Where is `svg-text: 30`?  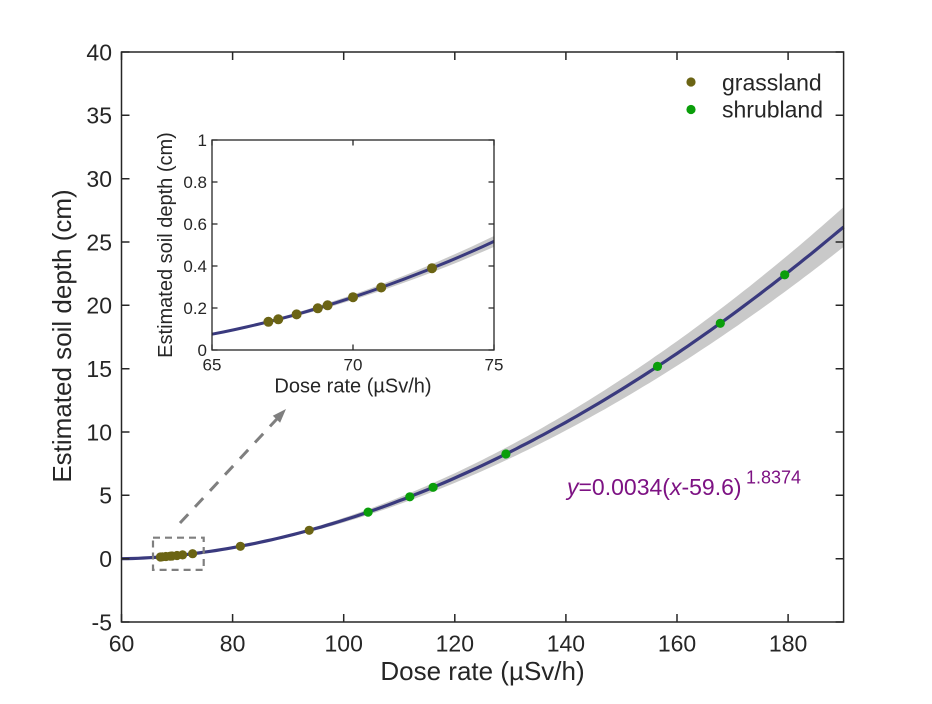 svg-text: 30 is located at coordinates (99, 179).